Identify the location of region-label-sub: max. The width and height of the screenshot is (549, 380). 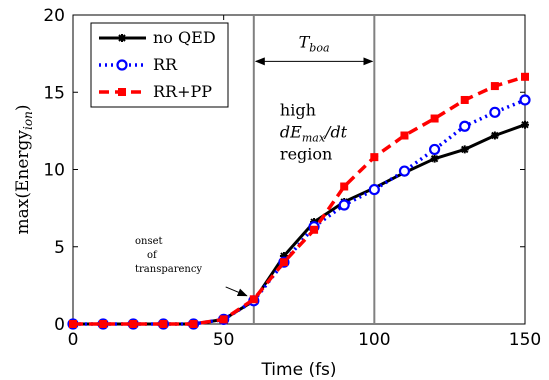
(314, 137).